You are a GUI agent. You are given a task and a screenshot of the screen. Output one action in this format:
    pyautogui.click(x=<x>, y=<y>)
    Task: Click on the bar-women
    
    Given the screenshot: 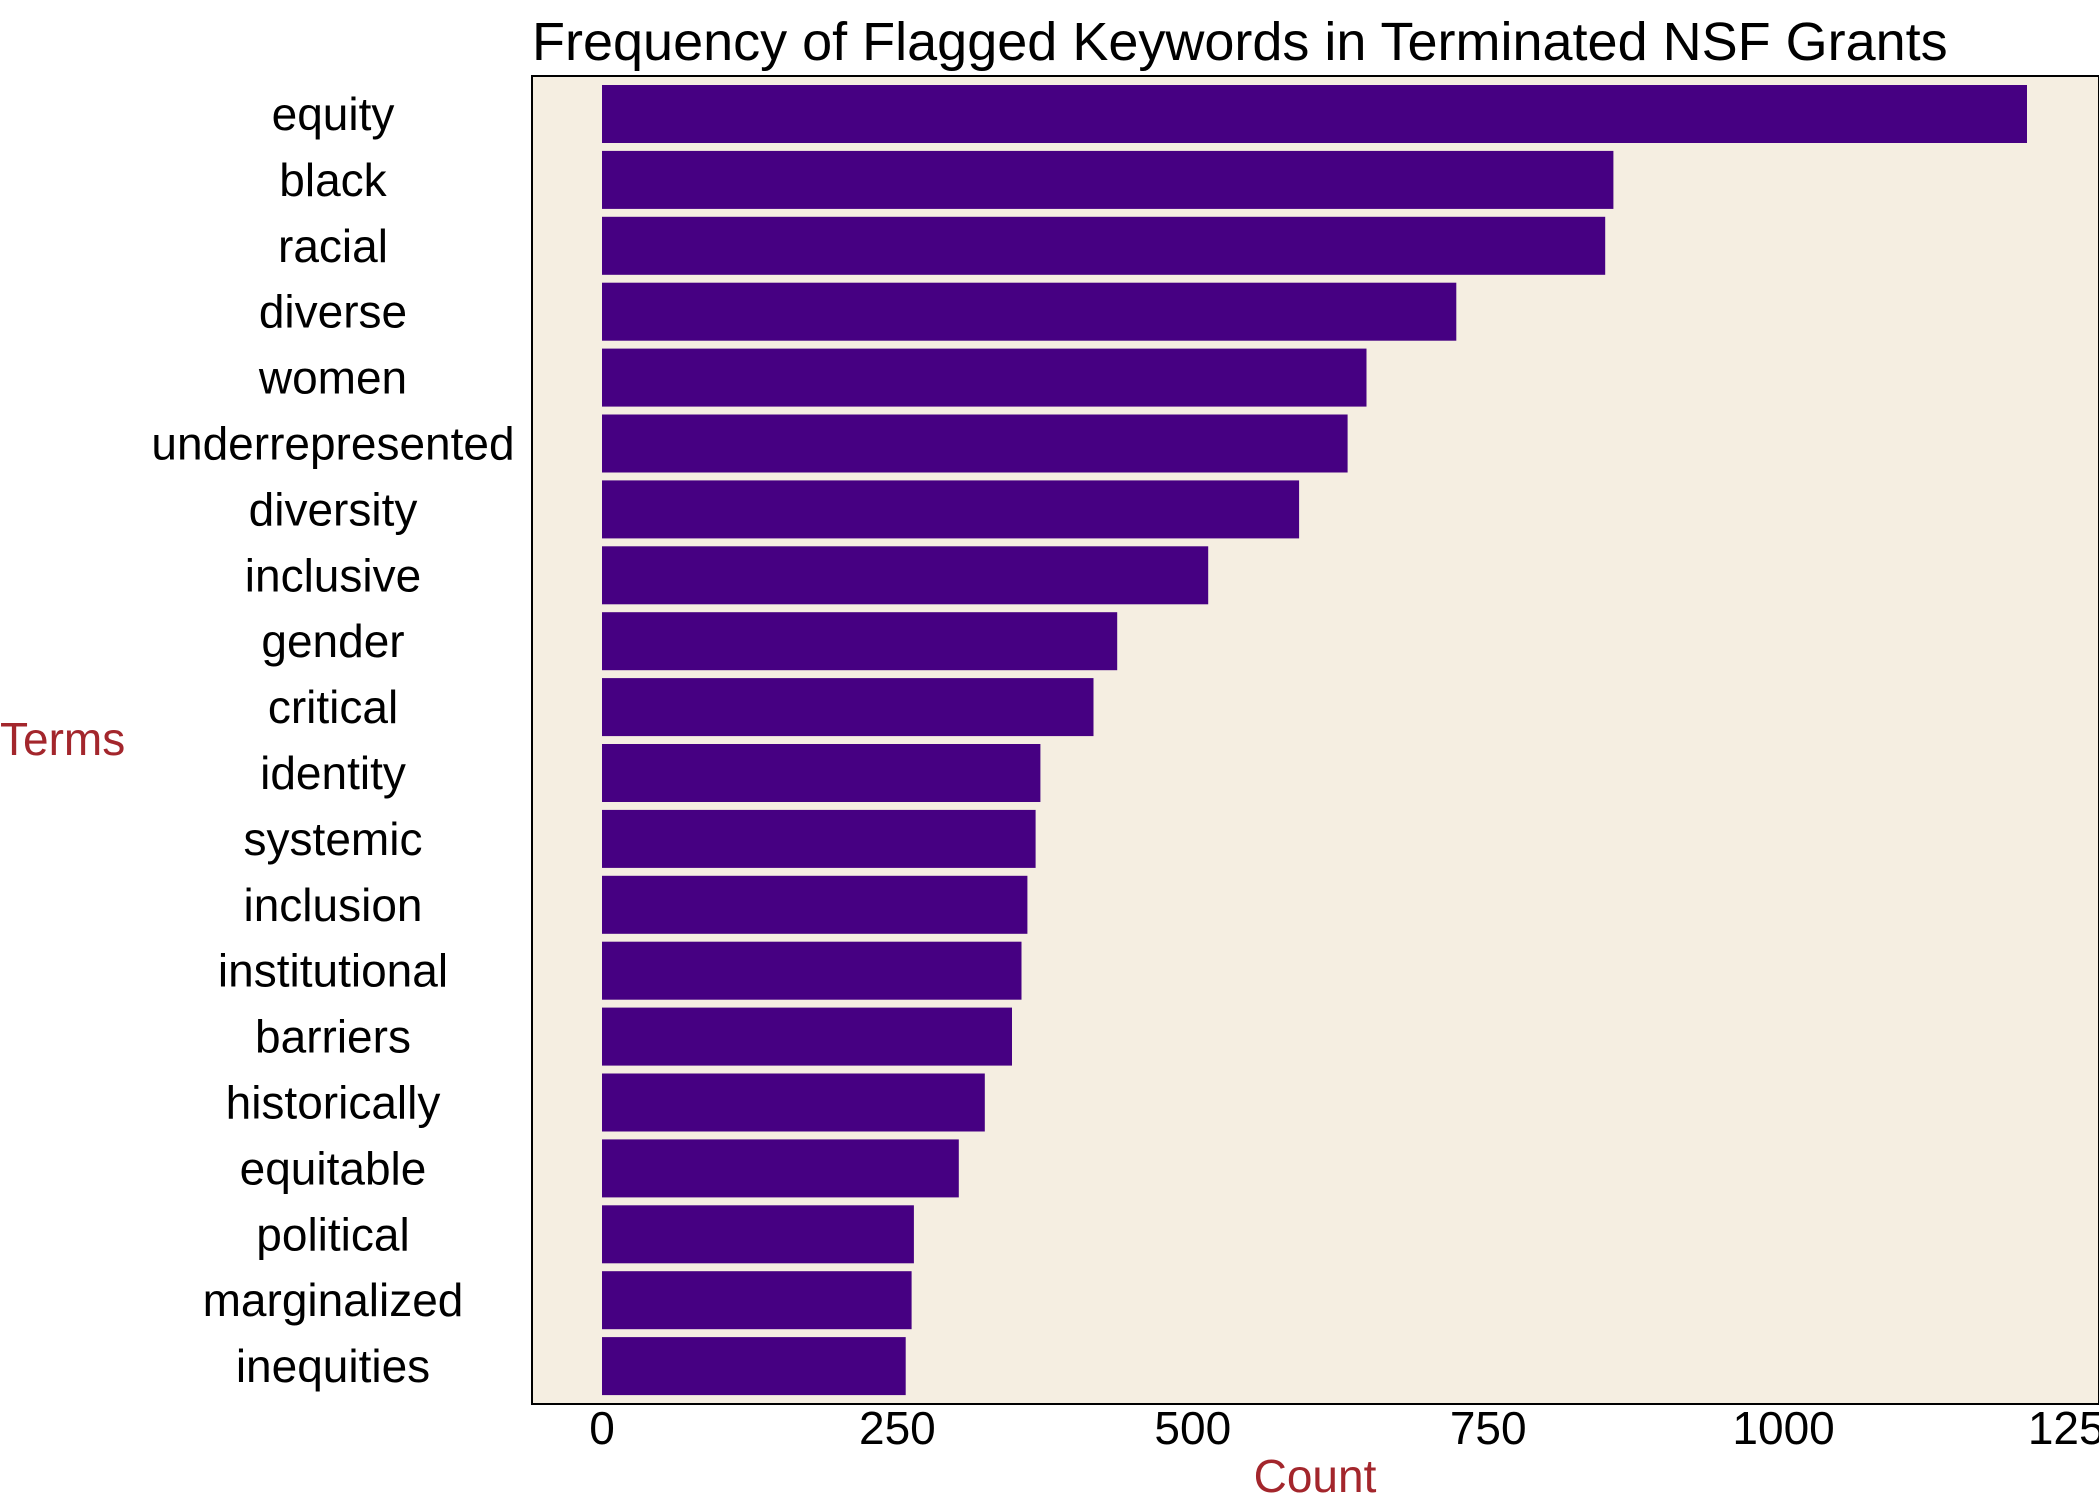 What is the action you would take?
    pyautogui.click(x=984, y=377)
    